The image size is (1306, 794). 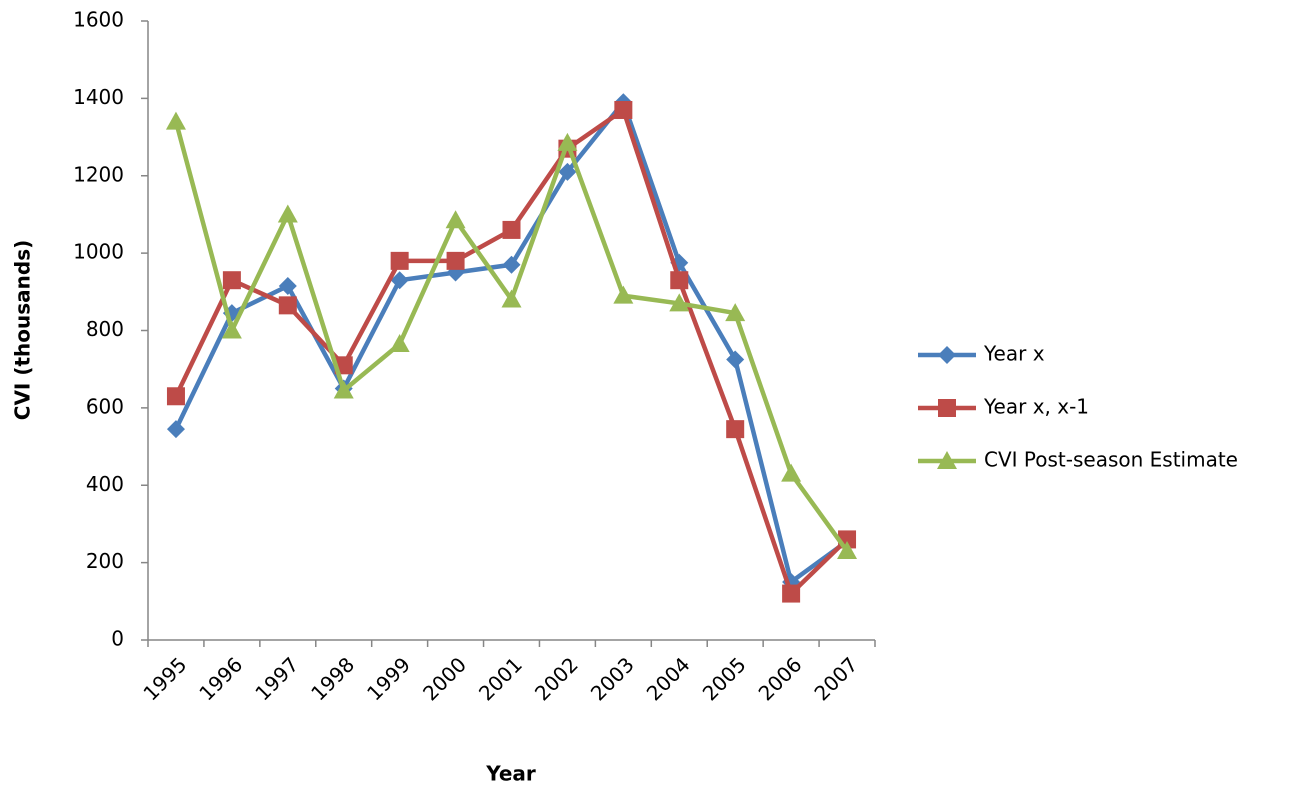 What do you see at coordinates (612, 678) in the screenshot?
I see `x-tick-label: 2003` at bounding box center [612, 678].